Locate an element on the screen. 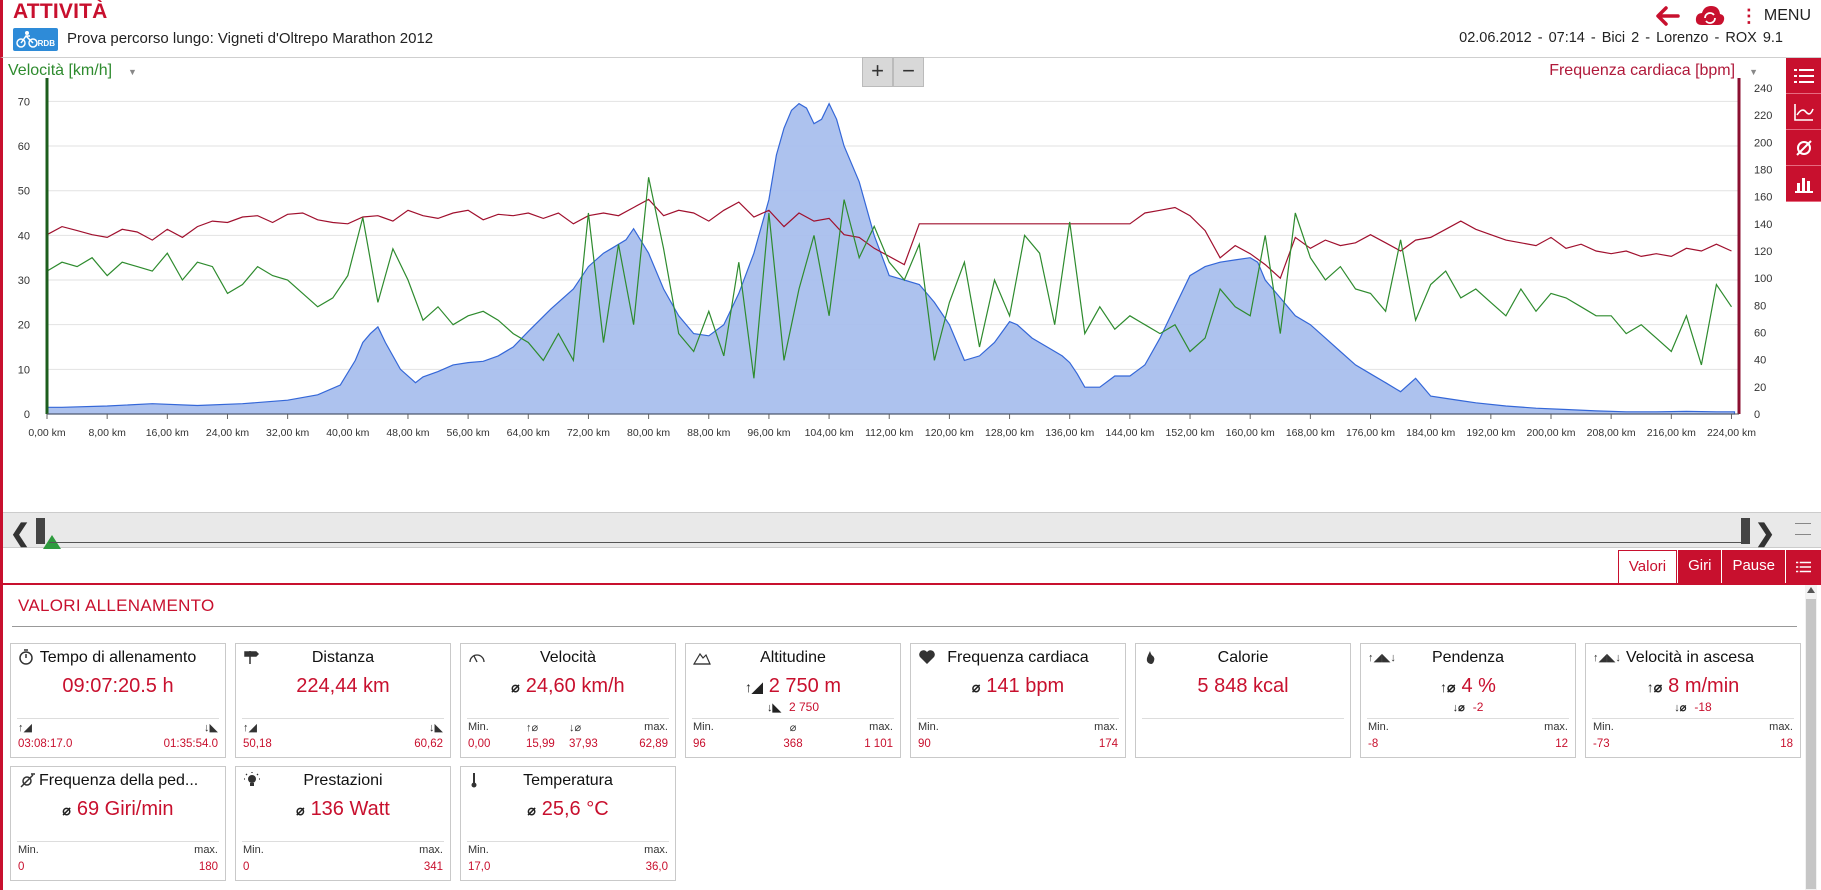  x-tick-label: 72,00 km is located at coordinates (588, 433).